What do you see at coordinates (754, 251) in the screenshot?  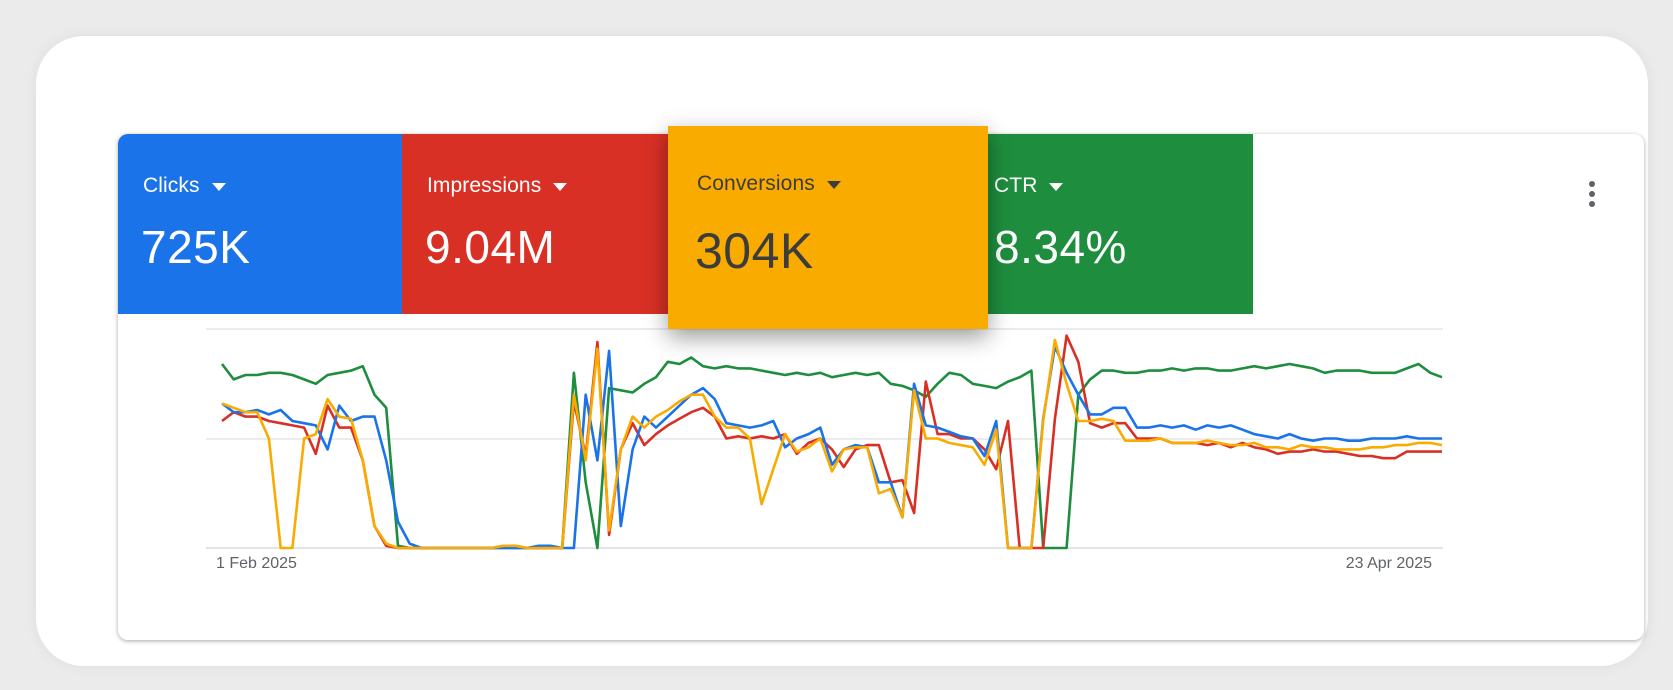 I see `conversions-value: 304K` at bounding box center [754, 251].